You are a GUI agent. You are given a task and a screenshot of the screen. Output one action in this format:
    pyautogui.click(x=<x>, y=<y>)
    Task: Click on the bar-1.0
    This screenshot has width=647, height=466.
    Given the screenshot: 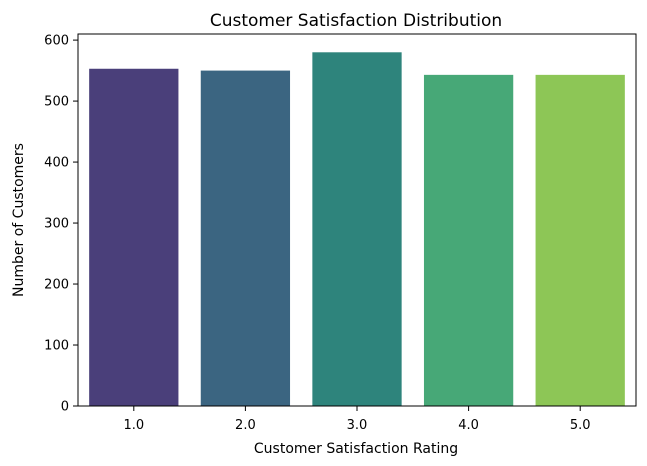 What is the action you would take?
    pyautogui.click(x=134, y=237)
    